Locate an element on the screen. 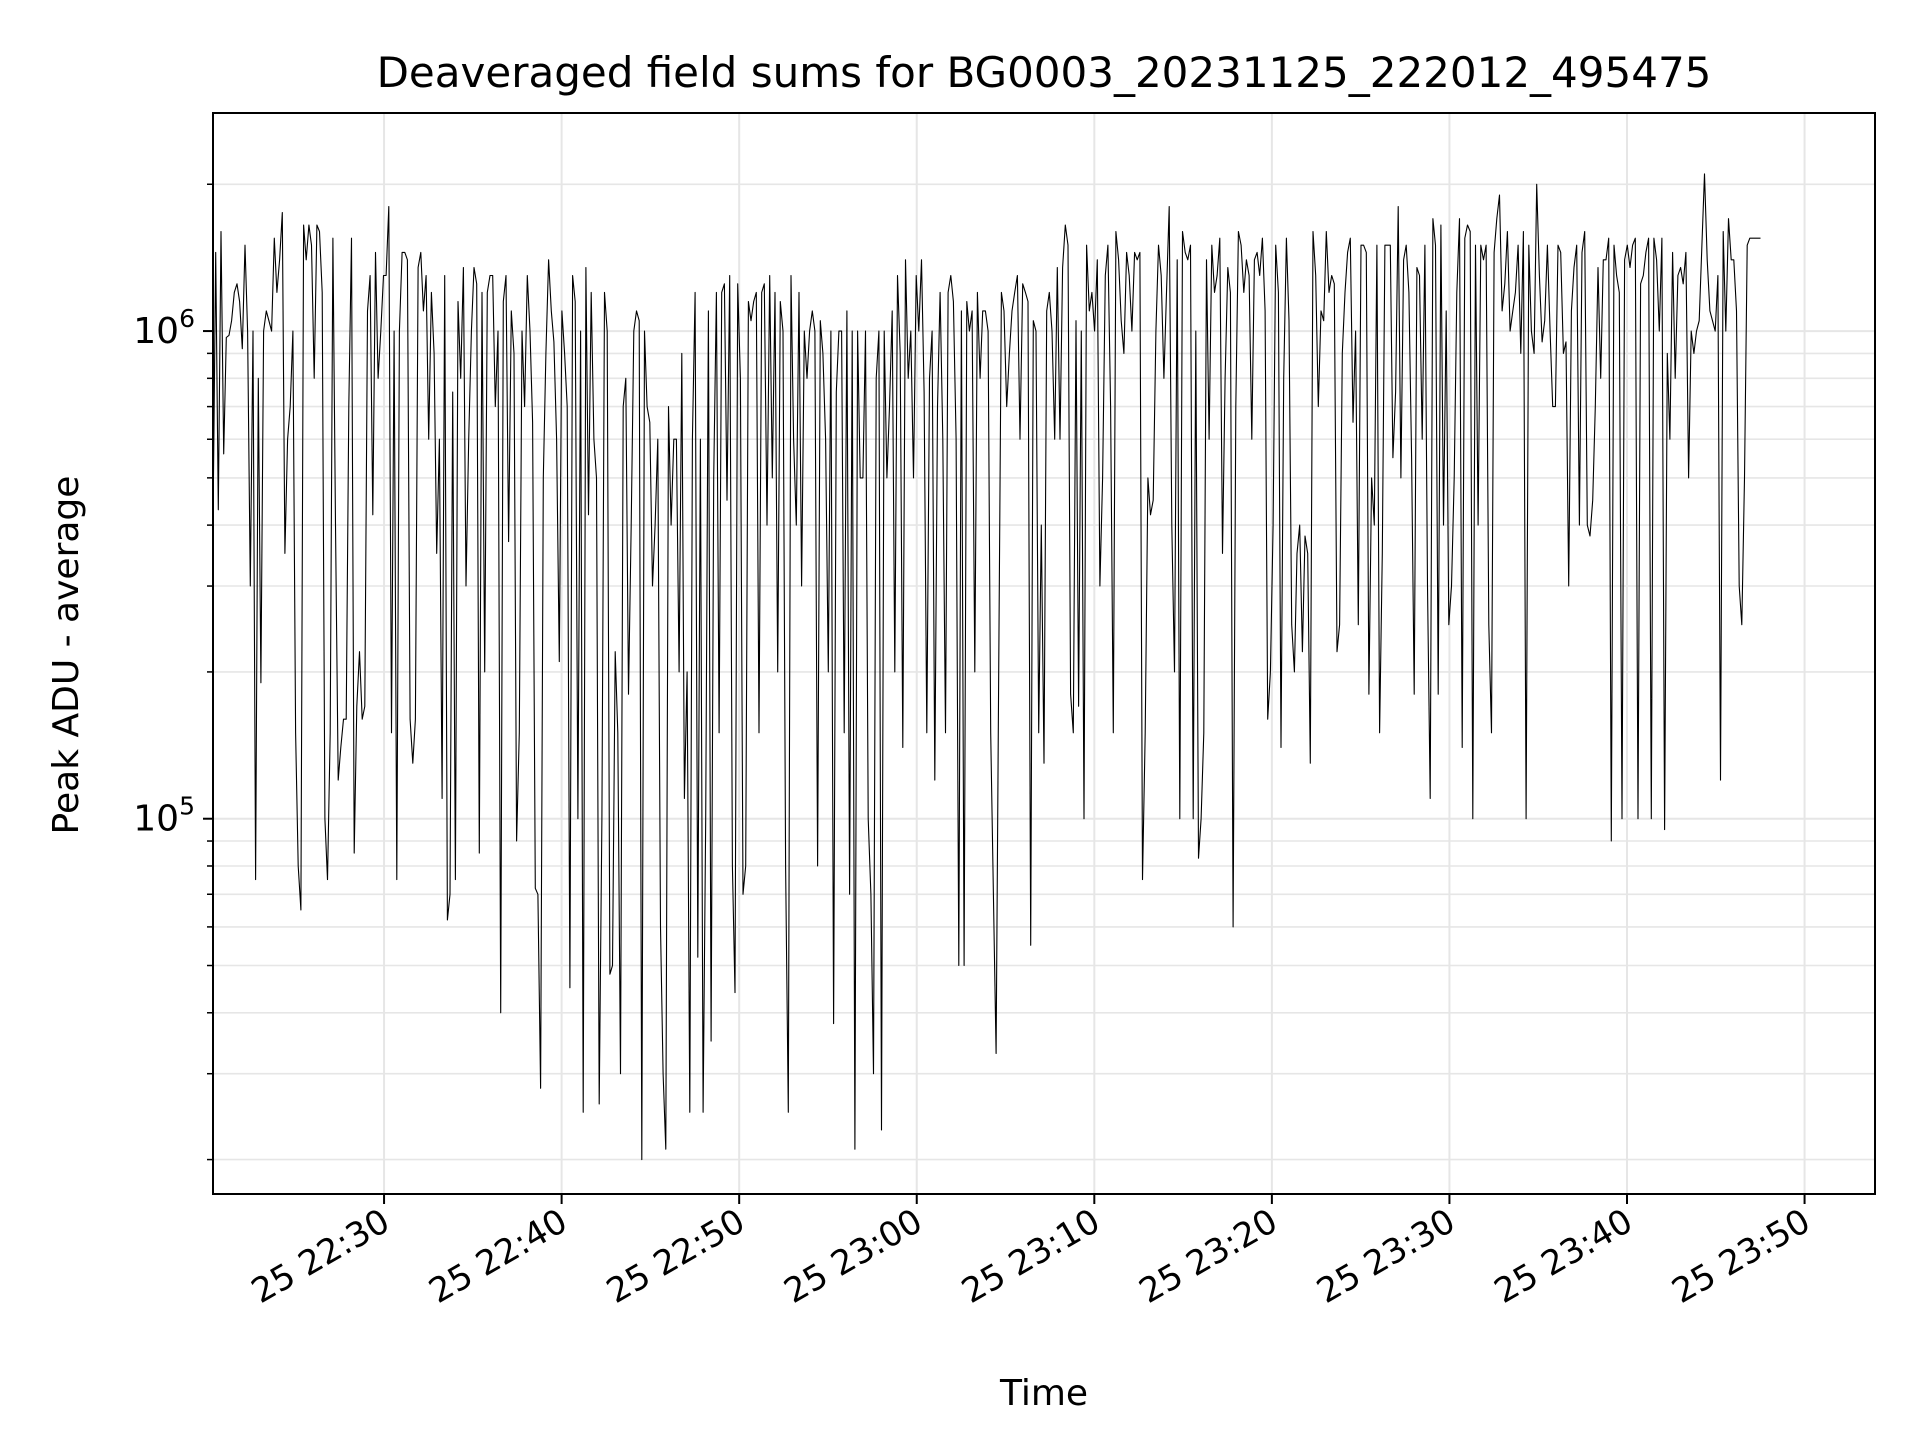 This screenshot has width=1920, height=1440. y-tick-label: 10⁵ is located at coordinates (164, 816).